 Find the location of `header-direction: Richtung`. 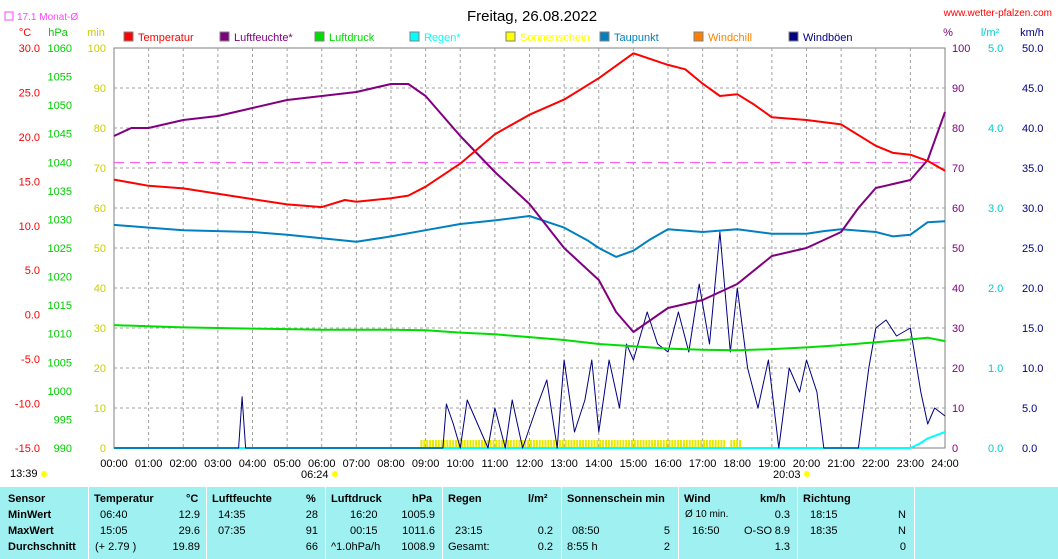

header-direction: Richtung is located at coordinates (827, 499).